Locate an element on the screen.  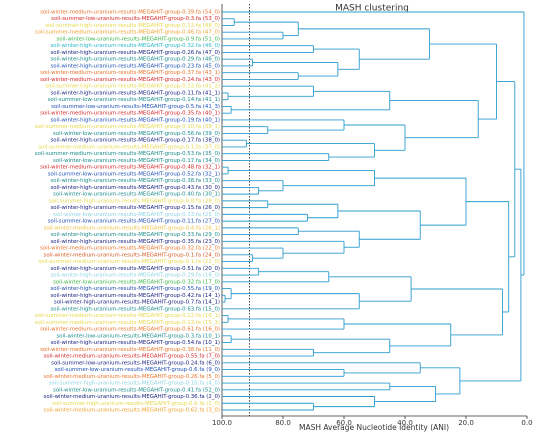
x-tick-label: 80.0 is located at coordinates (283, 423).